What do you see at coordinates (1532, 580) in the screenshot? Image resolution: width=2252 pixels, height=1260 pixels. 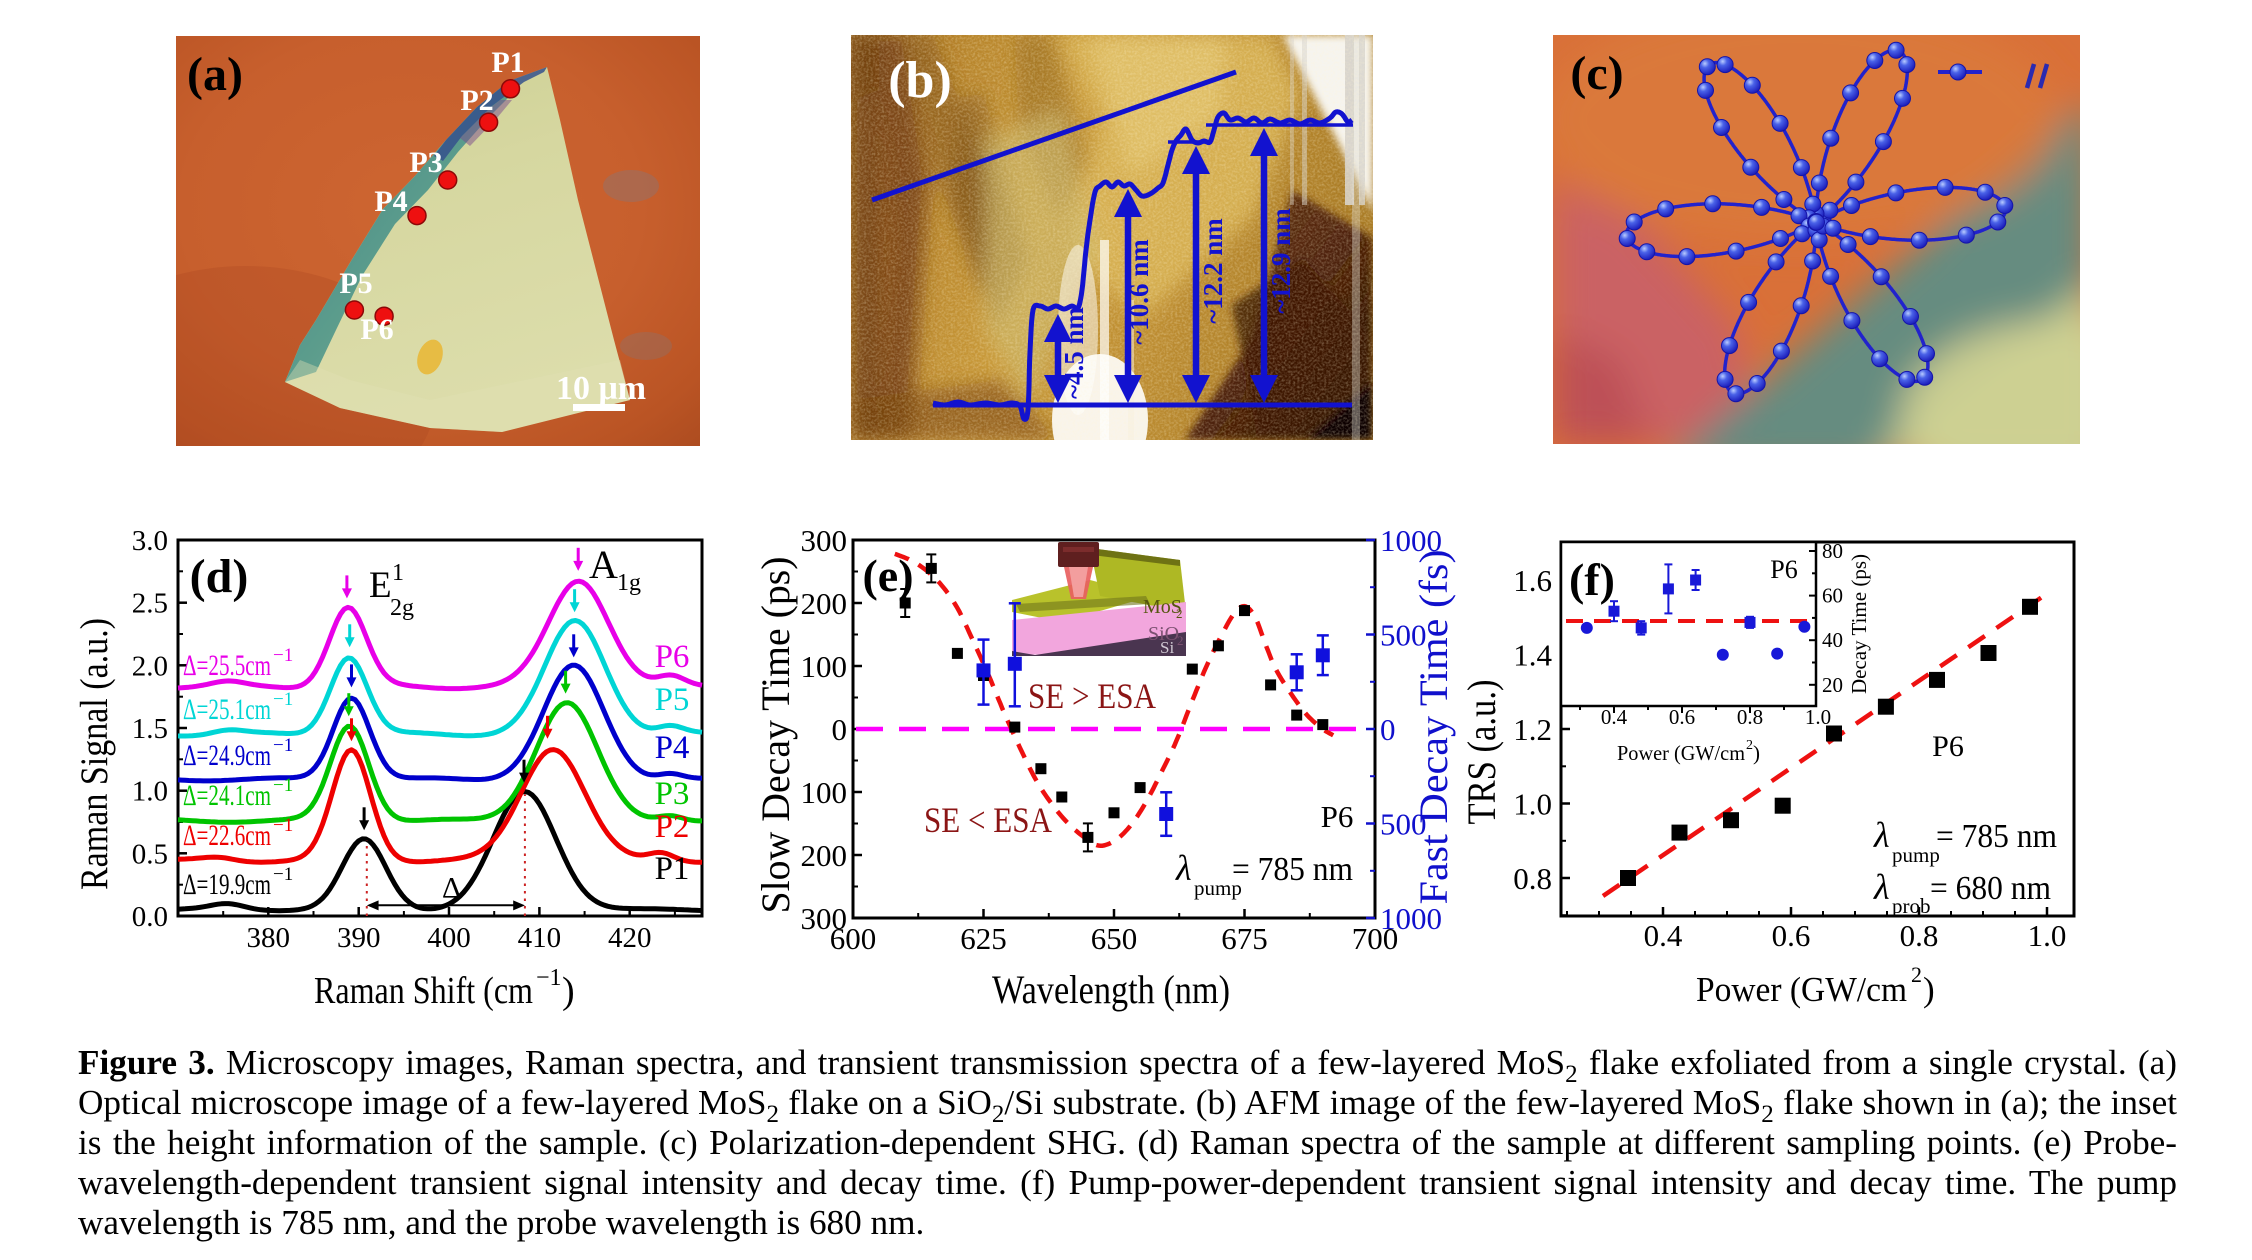 I see `svg-text: 1.6` at bounding box center [1532, 580].